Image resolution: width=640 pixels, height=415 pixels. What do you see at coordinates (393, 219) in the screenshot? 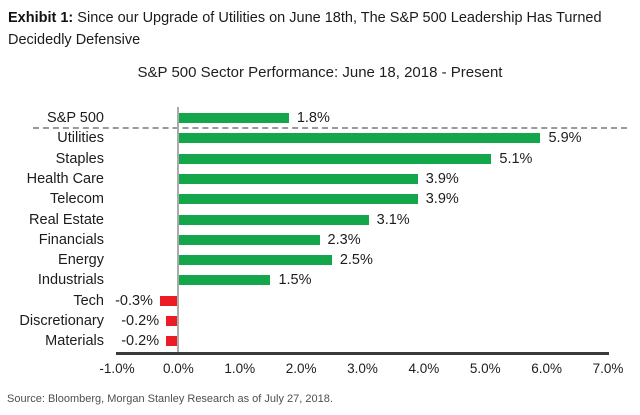
I see `bar-value-label: 3.1%` at bounding box center [393, 219].